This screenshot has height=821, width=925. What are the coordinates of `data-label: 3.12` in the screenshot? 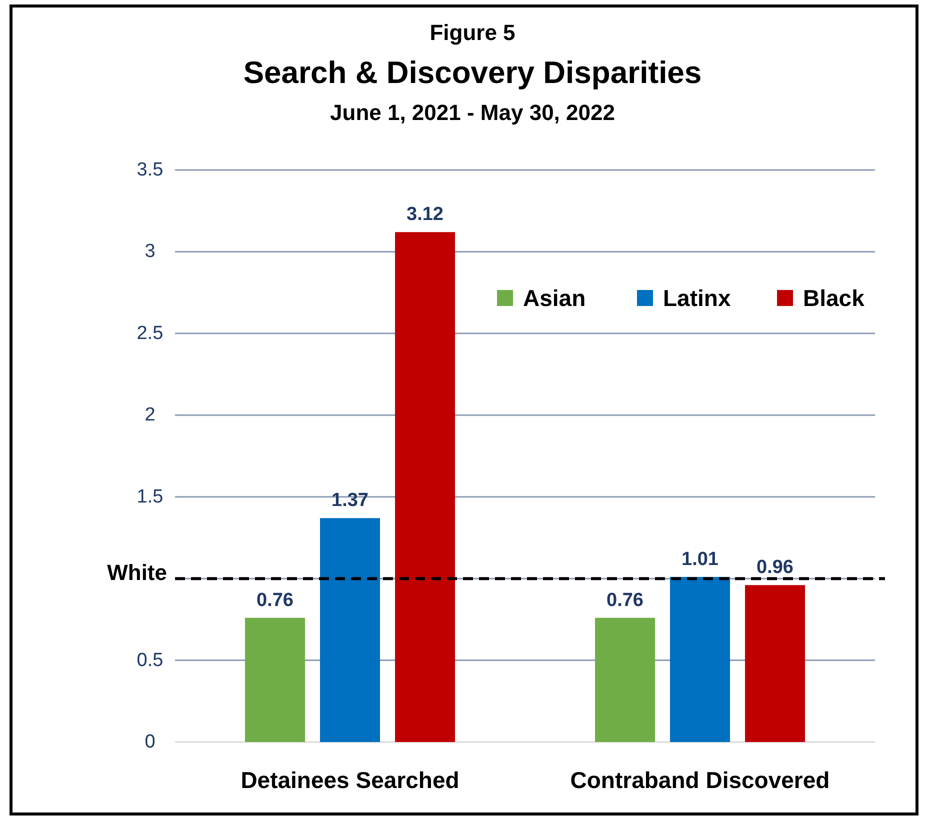 It's located at (425, 215).